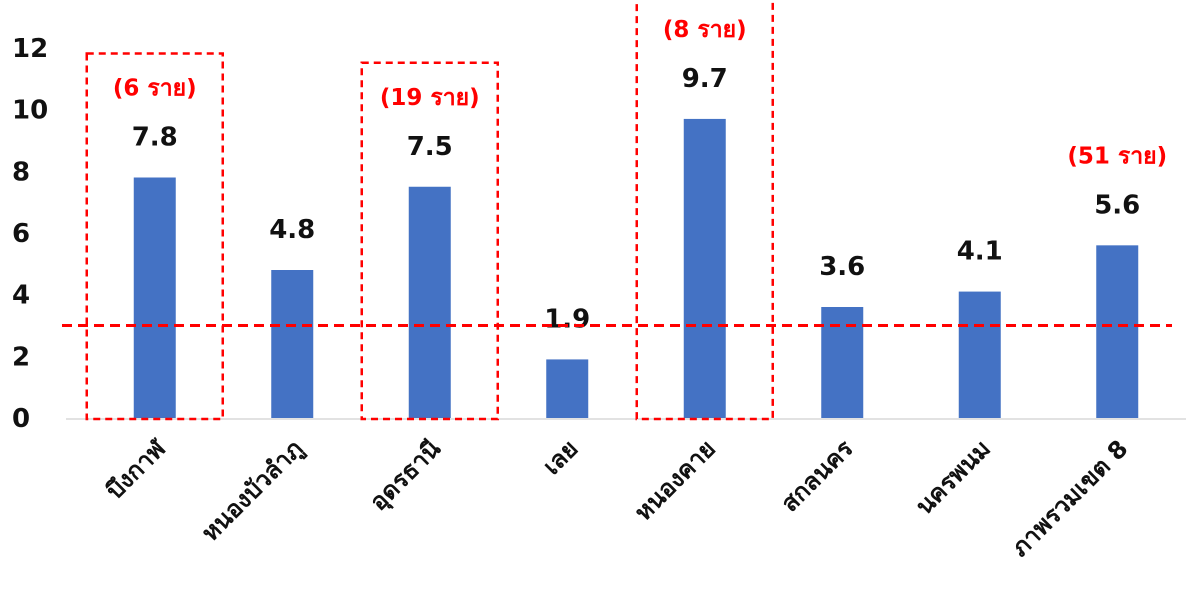 This screenshot has height=602, width=1188. Describe the element at coordinates (1117, 156) in the screenshot. I see `case-count-annotation: (51 ราย)` at that location.